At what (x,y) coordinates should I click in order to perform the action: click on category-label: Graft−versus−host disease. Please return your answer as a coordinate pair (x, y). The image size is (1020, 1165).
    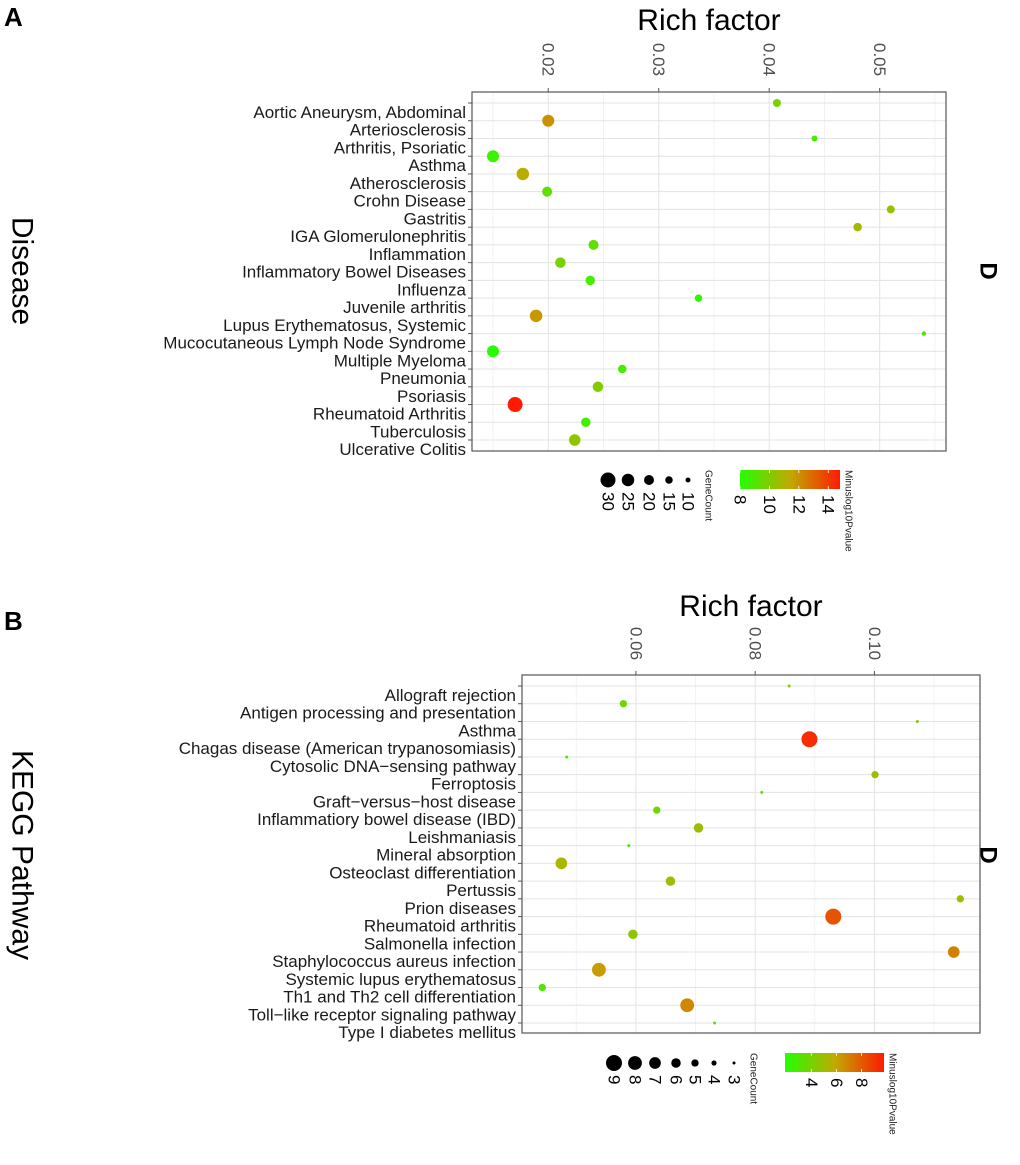
    Looking at the image, I should click on (414, 801).